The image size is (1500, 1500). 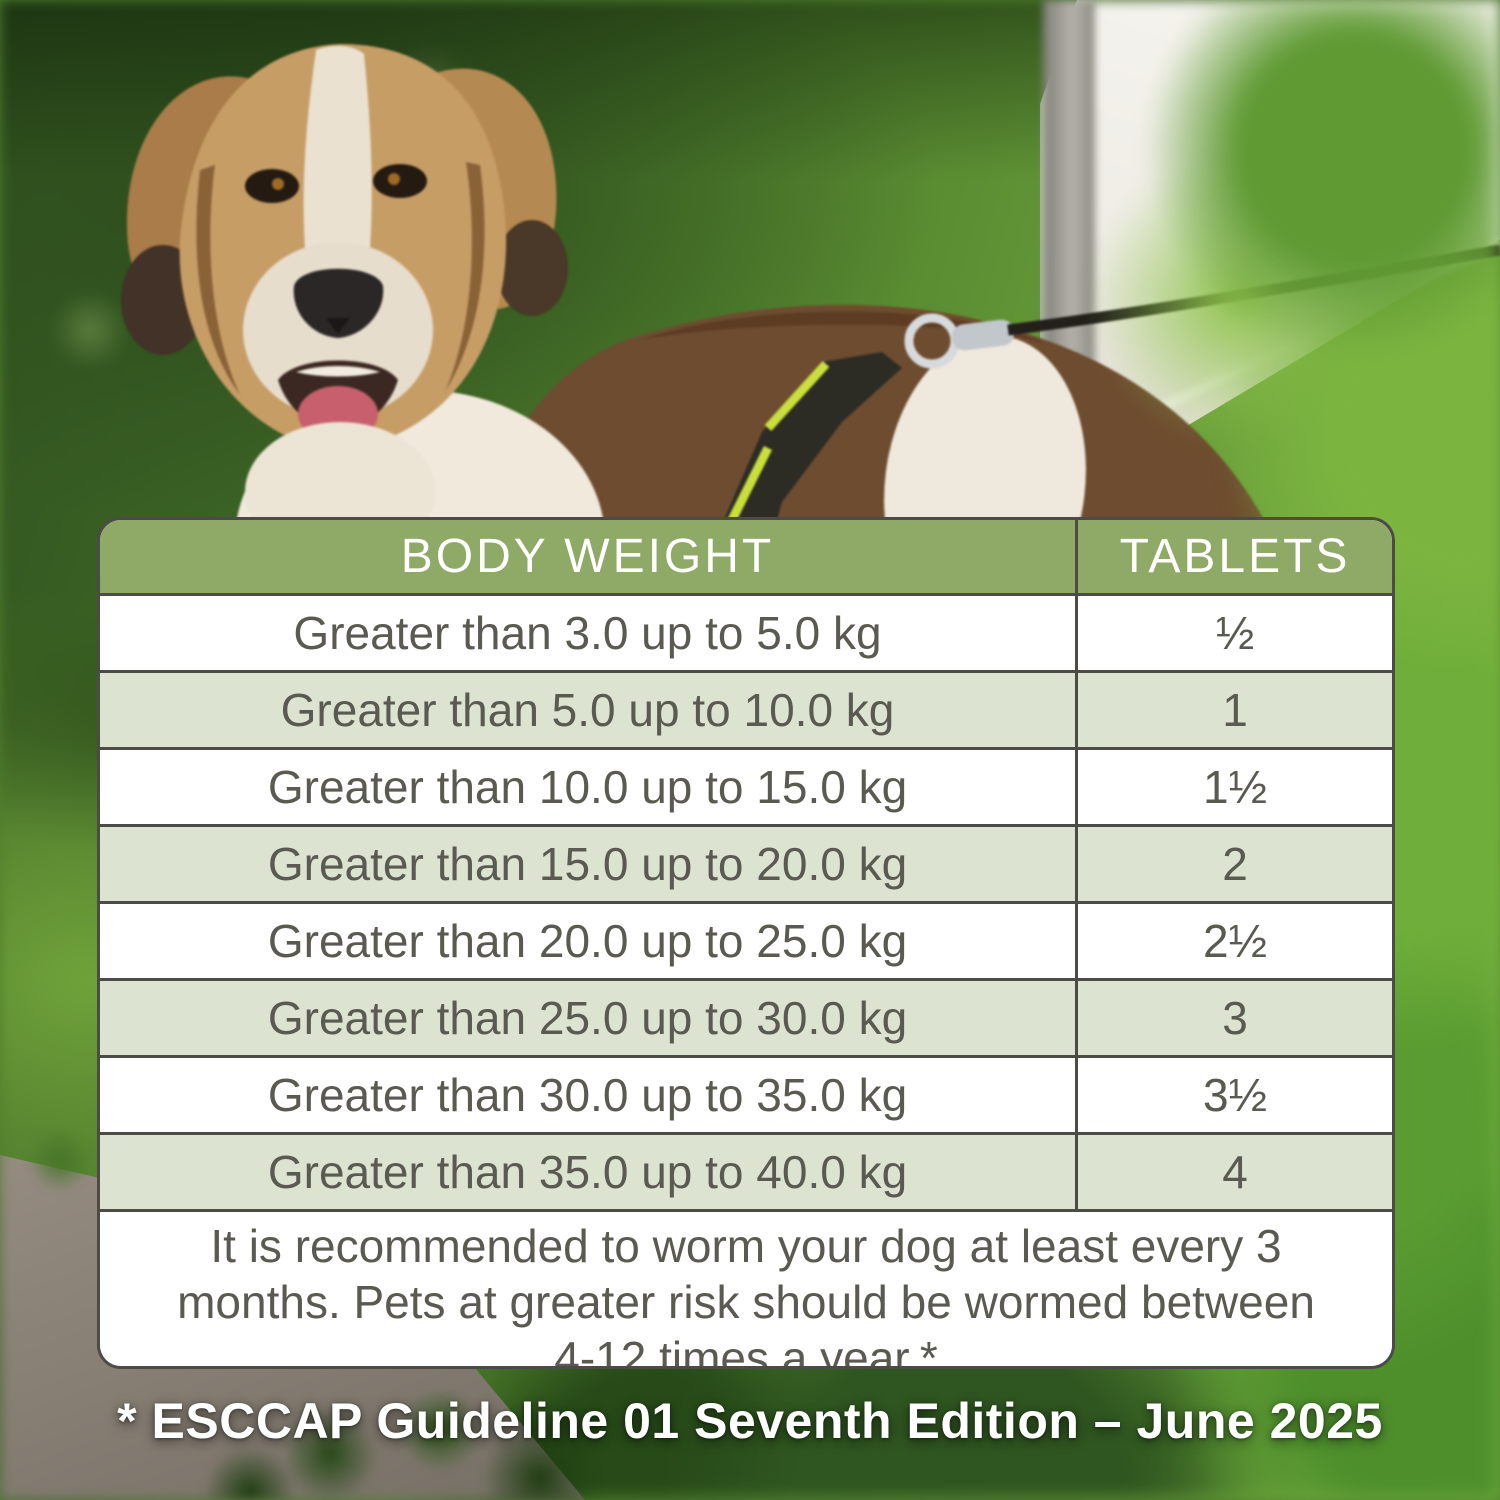 I want to click on table-row: Greater than 30.0 up to 35.0 kg 3½, so click(x=746, y=1093).